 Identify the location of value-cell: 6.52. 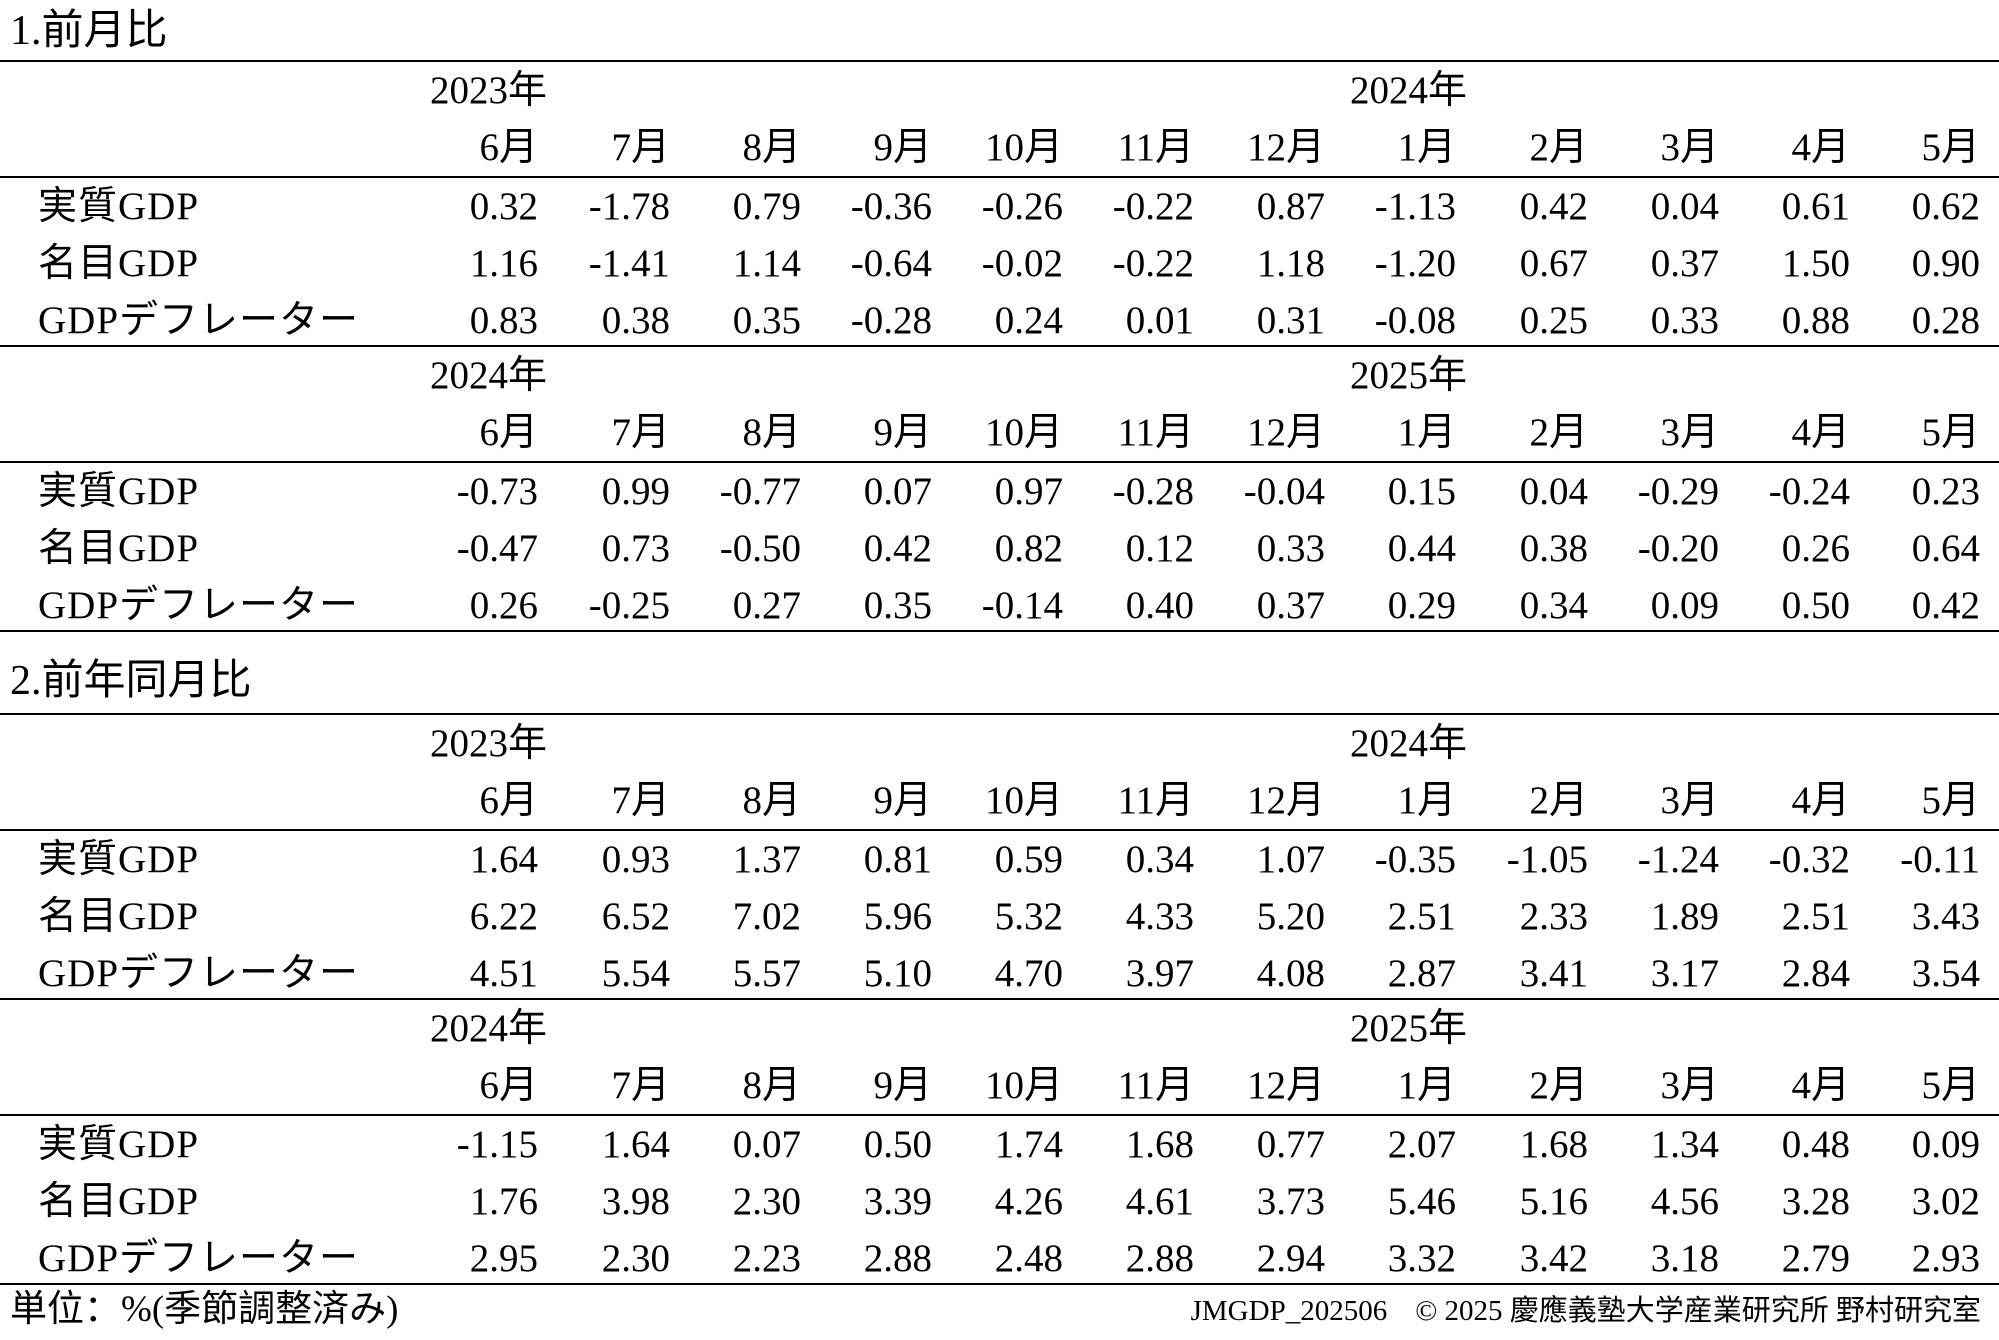
(635, 916).